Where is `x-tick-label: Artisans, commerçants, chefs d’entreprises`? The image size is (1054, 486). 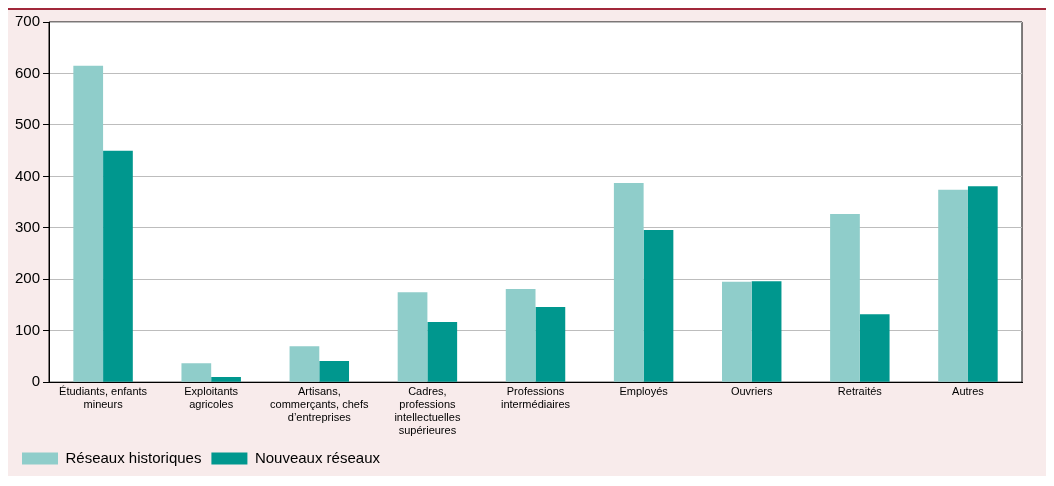
x-tick-label: Artisans, commerçants, chefs d’entreprises is located at coordinates (320, 404).